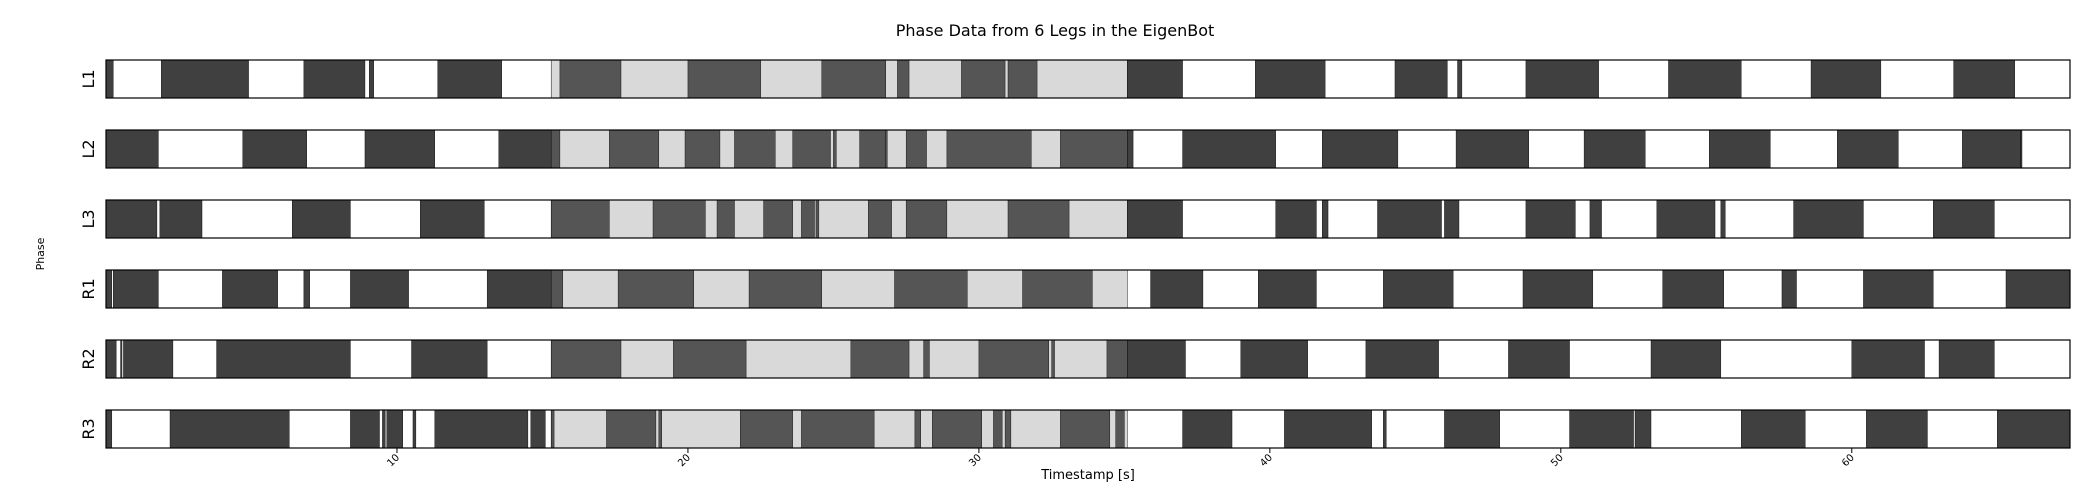 This screenshot has height=500, width=2100. I want to click on leg-row-l1: L1, so click(1075, 79).